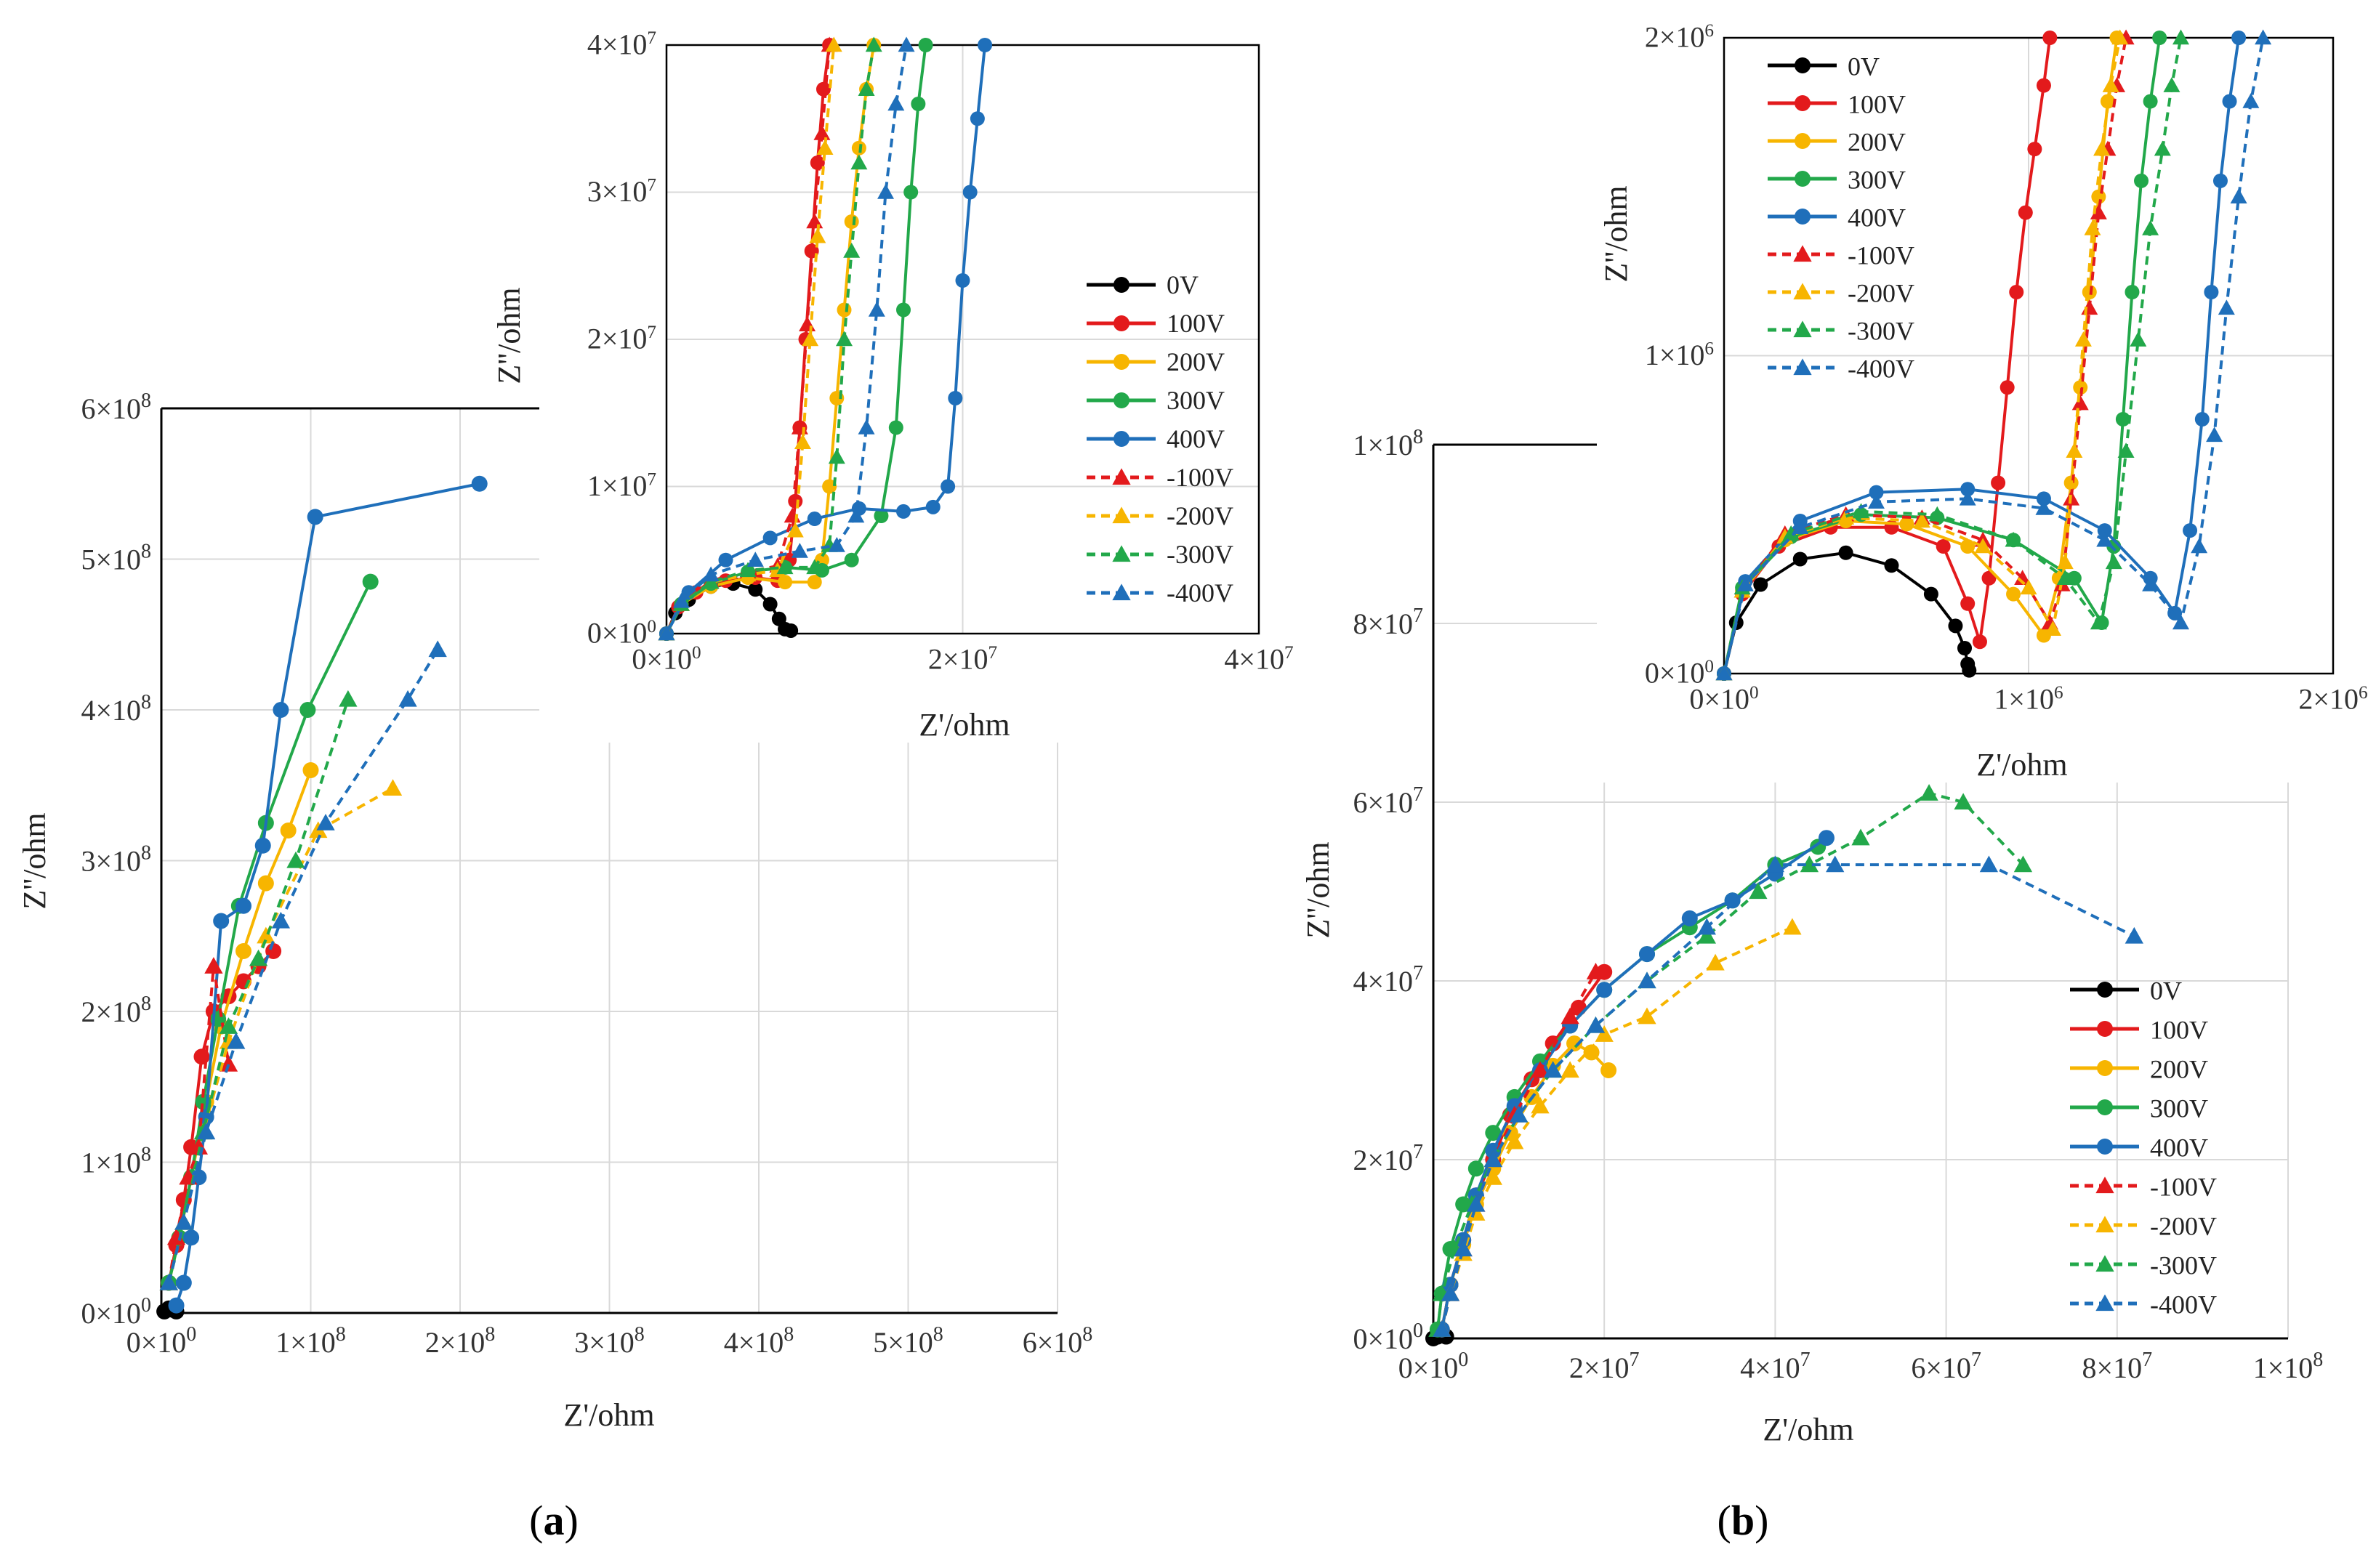  What do you see at coordinates (1881, 292) in the screenshot?
I see `legend-label: -200V` at bounding box center [1881, 292].